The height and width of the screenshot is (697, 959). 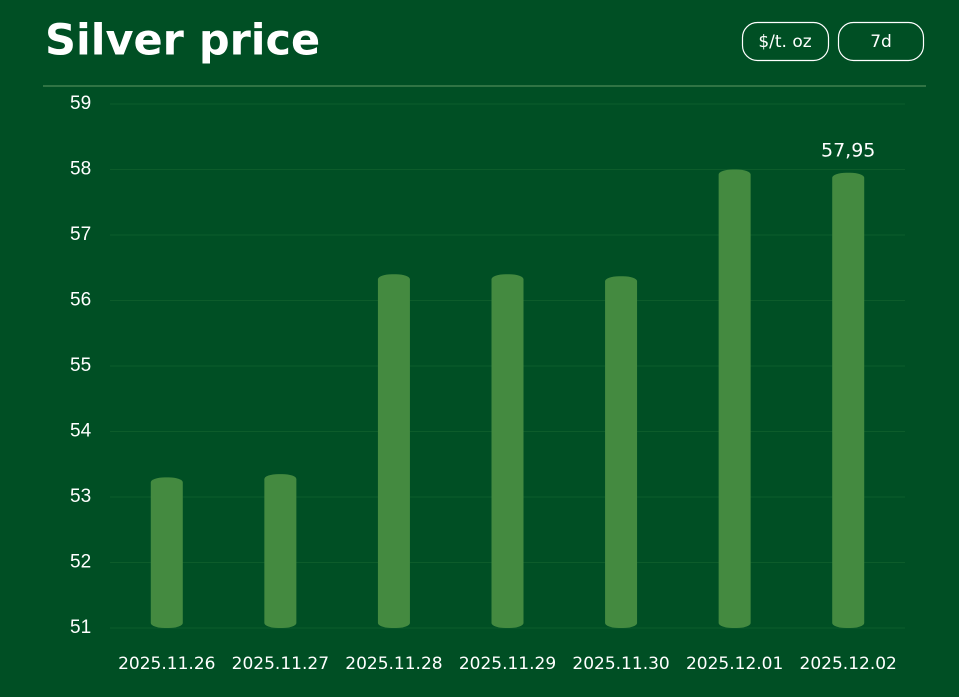 What do you see at coordinates (182, 41) in the screenshot?
I see `chart-title: Silver price` at bounding box center [182, 41].